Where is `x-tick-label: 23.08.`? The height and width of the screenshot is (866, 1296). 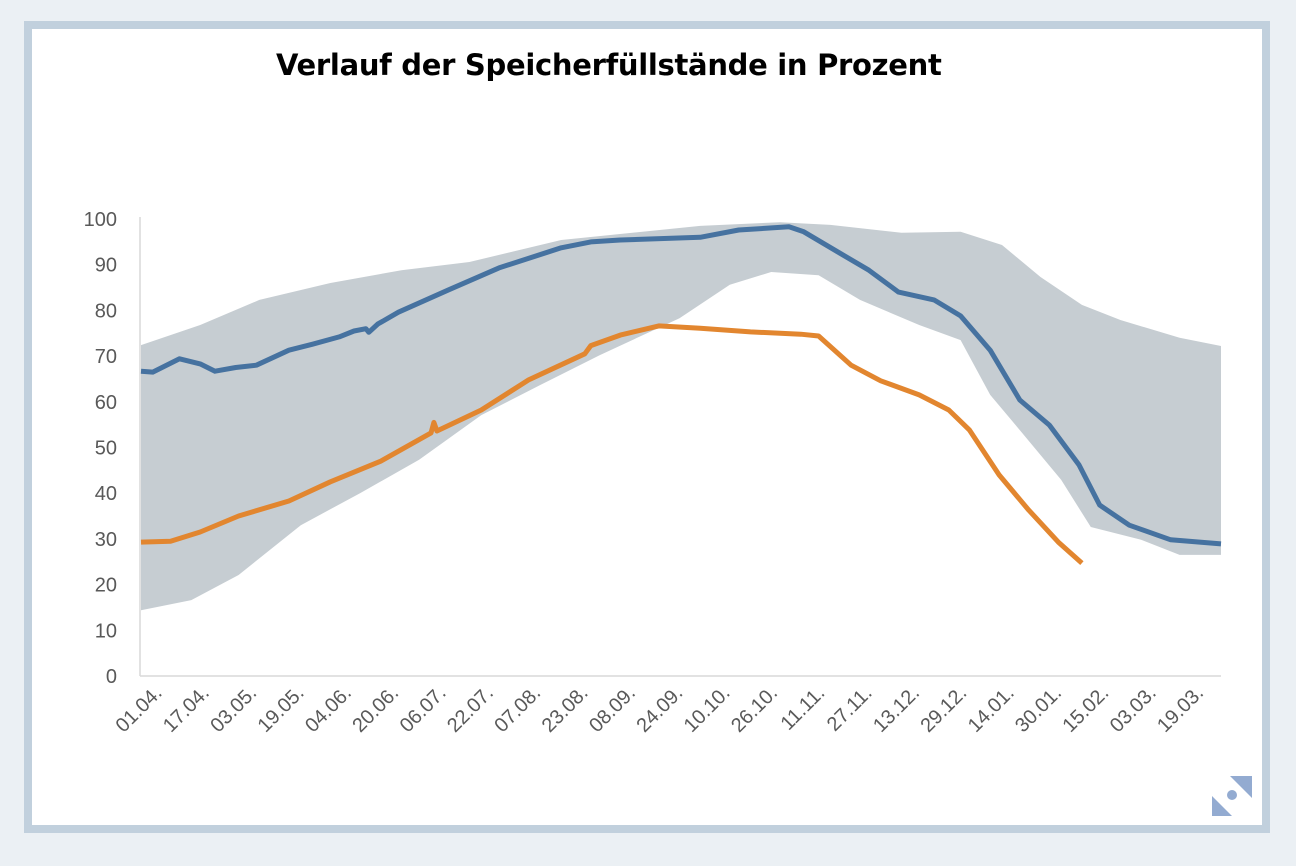
x-tick-label: 23.08. is located at coordinates (565, 709).